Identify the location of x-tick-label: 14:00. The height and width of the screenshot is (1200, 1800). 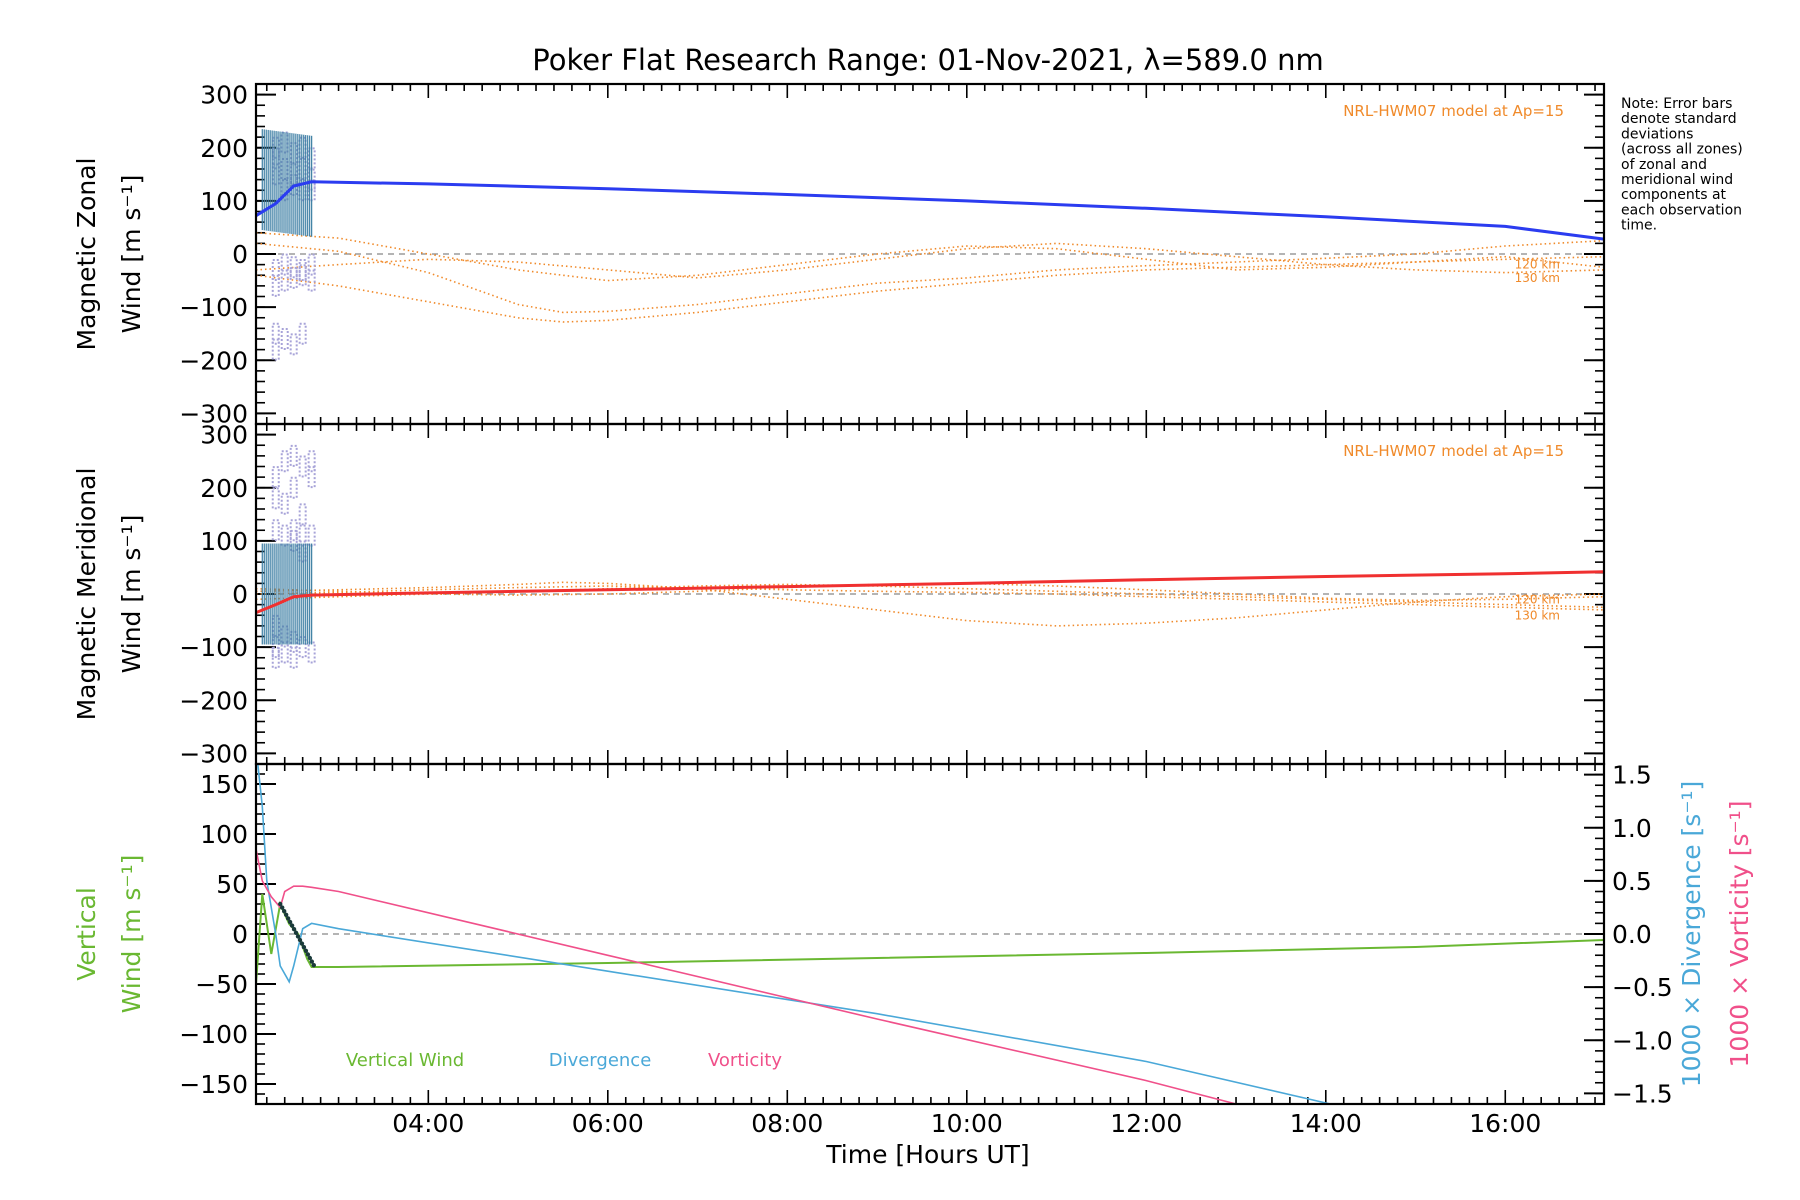
(1326, 1123).